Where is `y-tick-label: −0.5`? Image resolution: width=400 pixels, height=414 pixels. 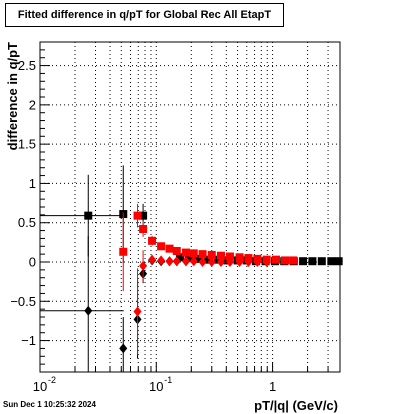 y-tick-label: −0.5 is located at coordinates (23, 301).